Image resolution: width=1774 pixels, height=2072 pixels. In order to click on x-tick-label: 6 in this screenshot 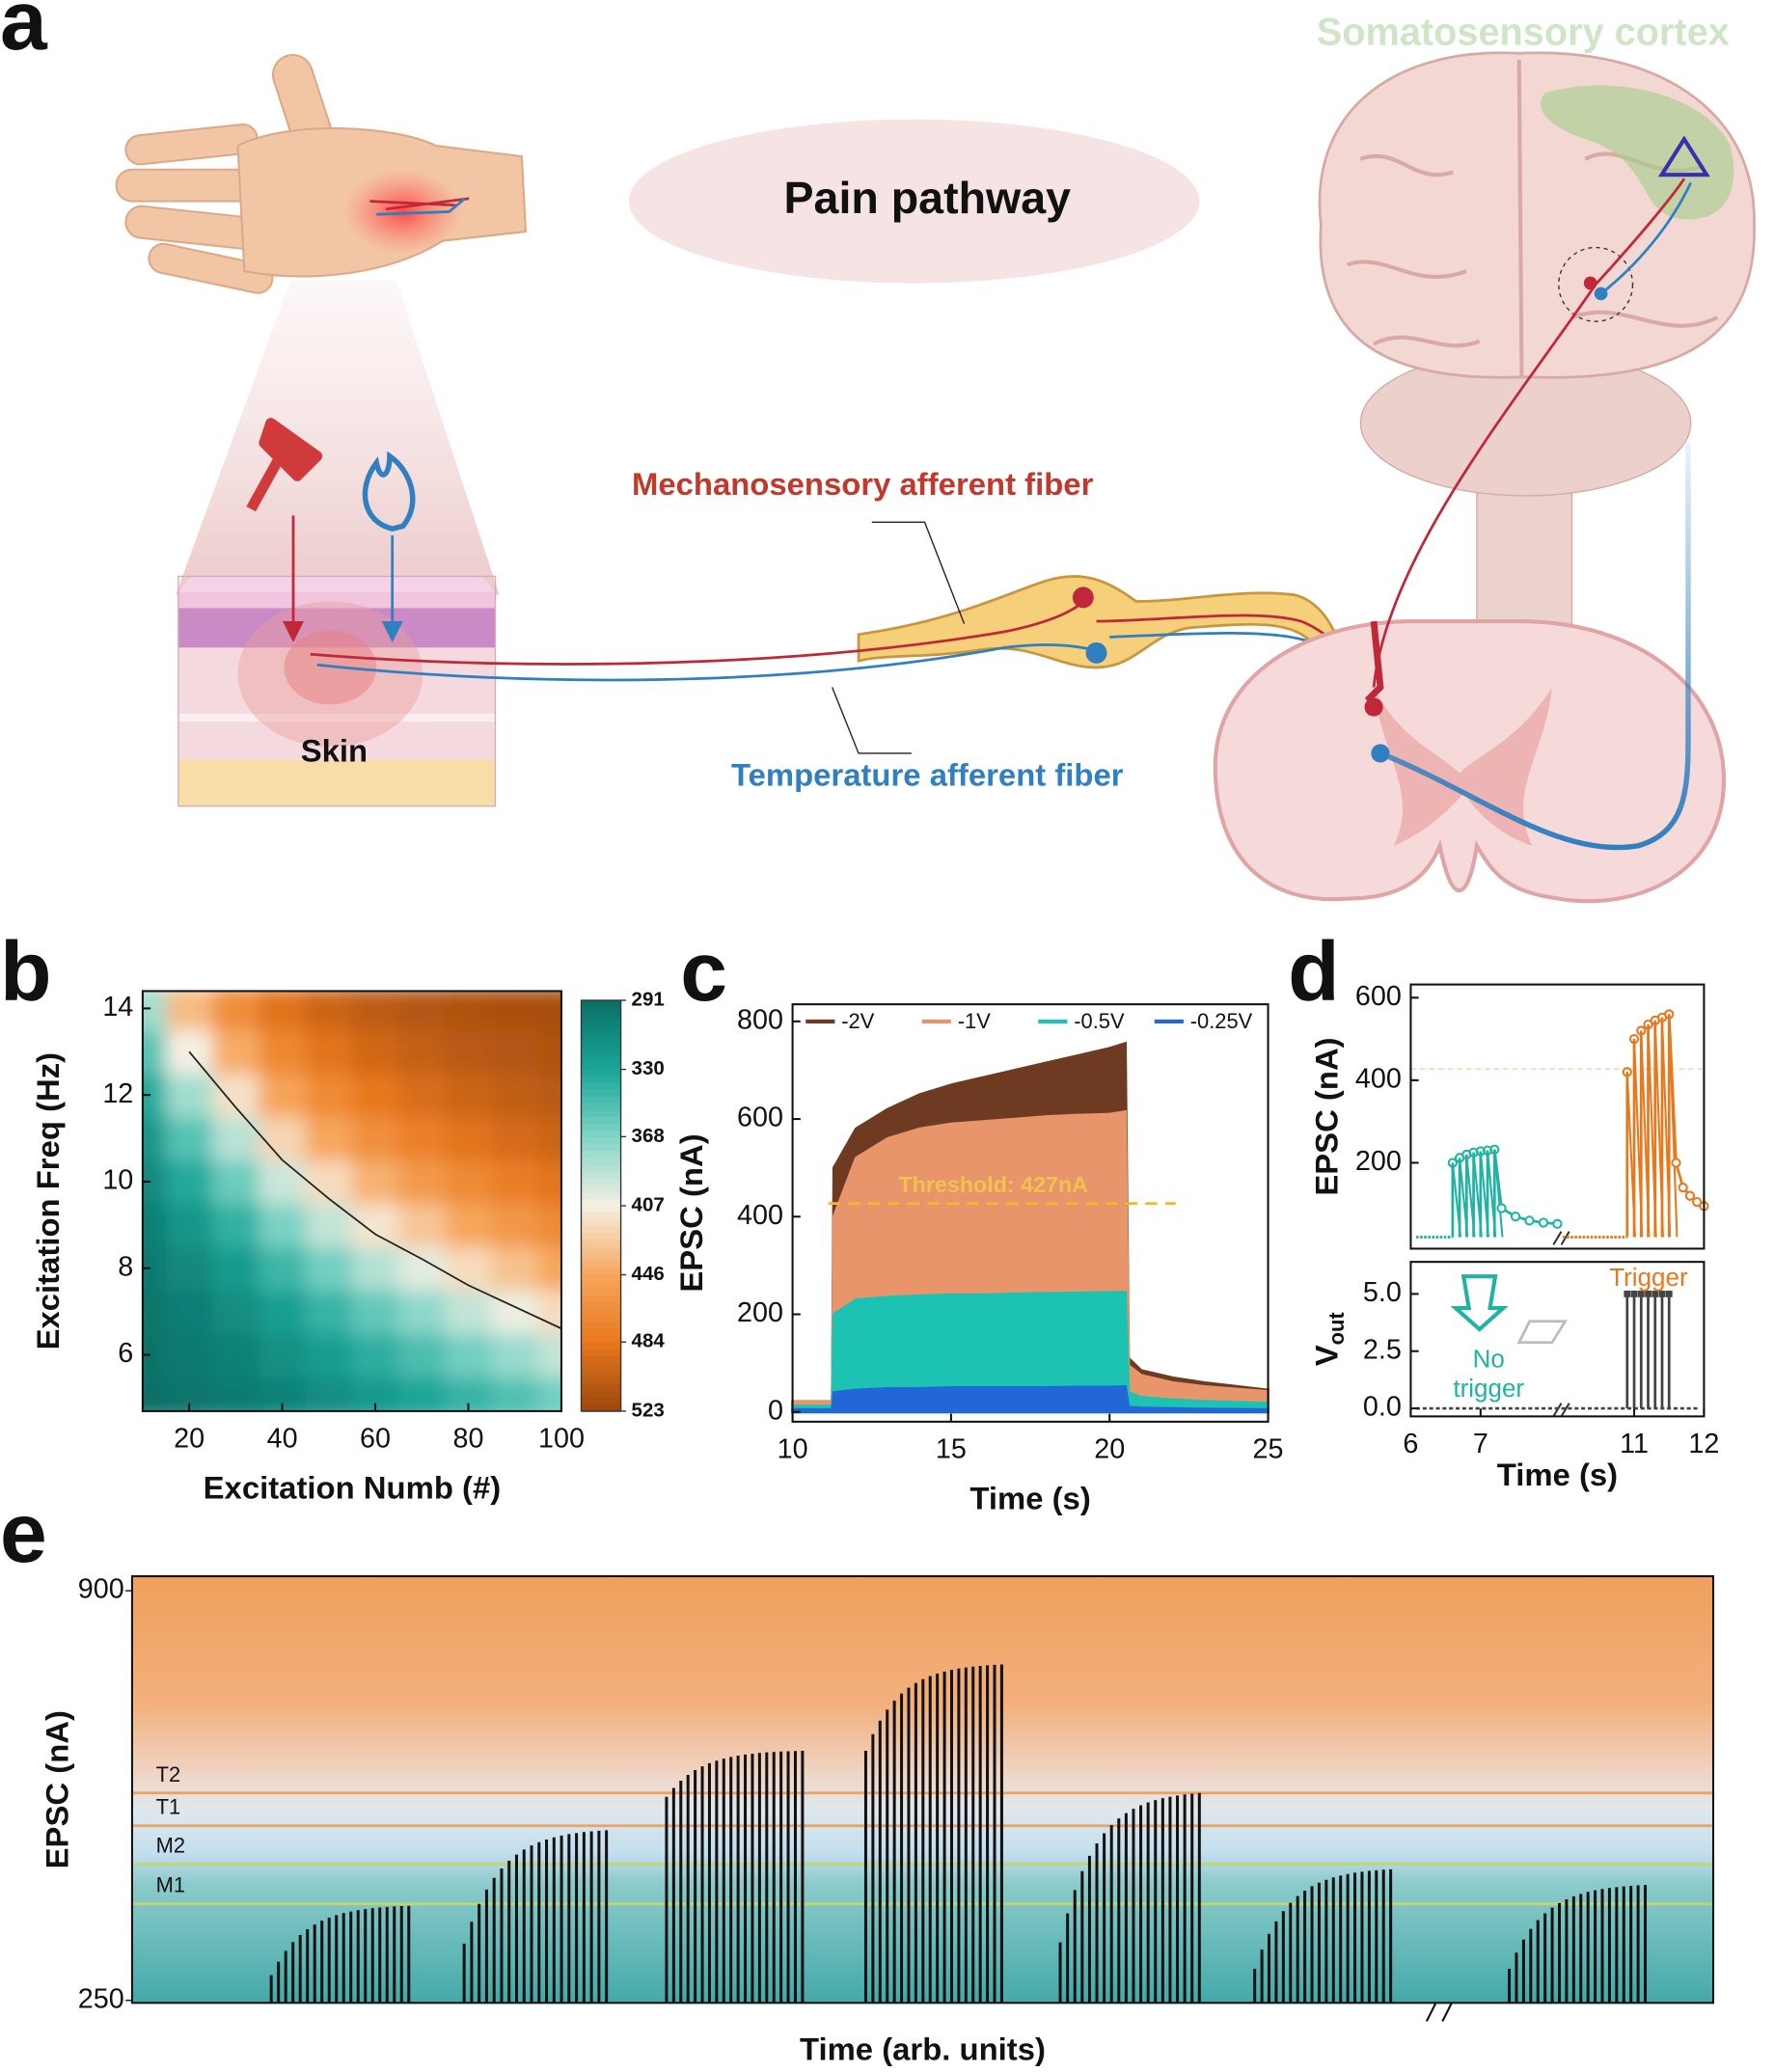, I will do `click(1410, 1444)`.